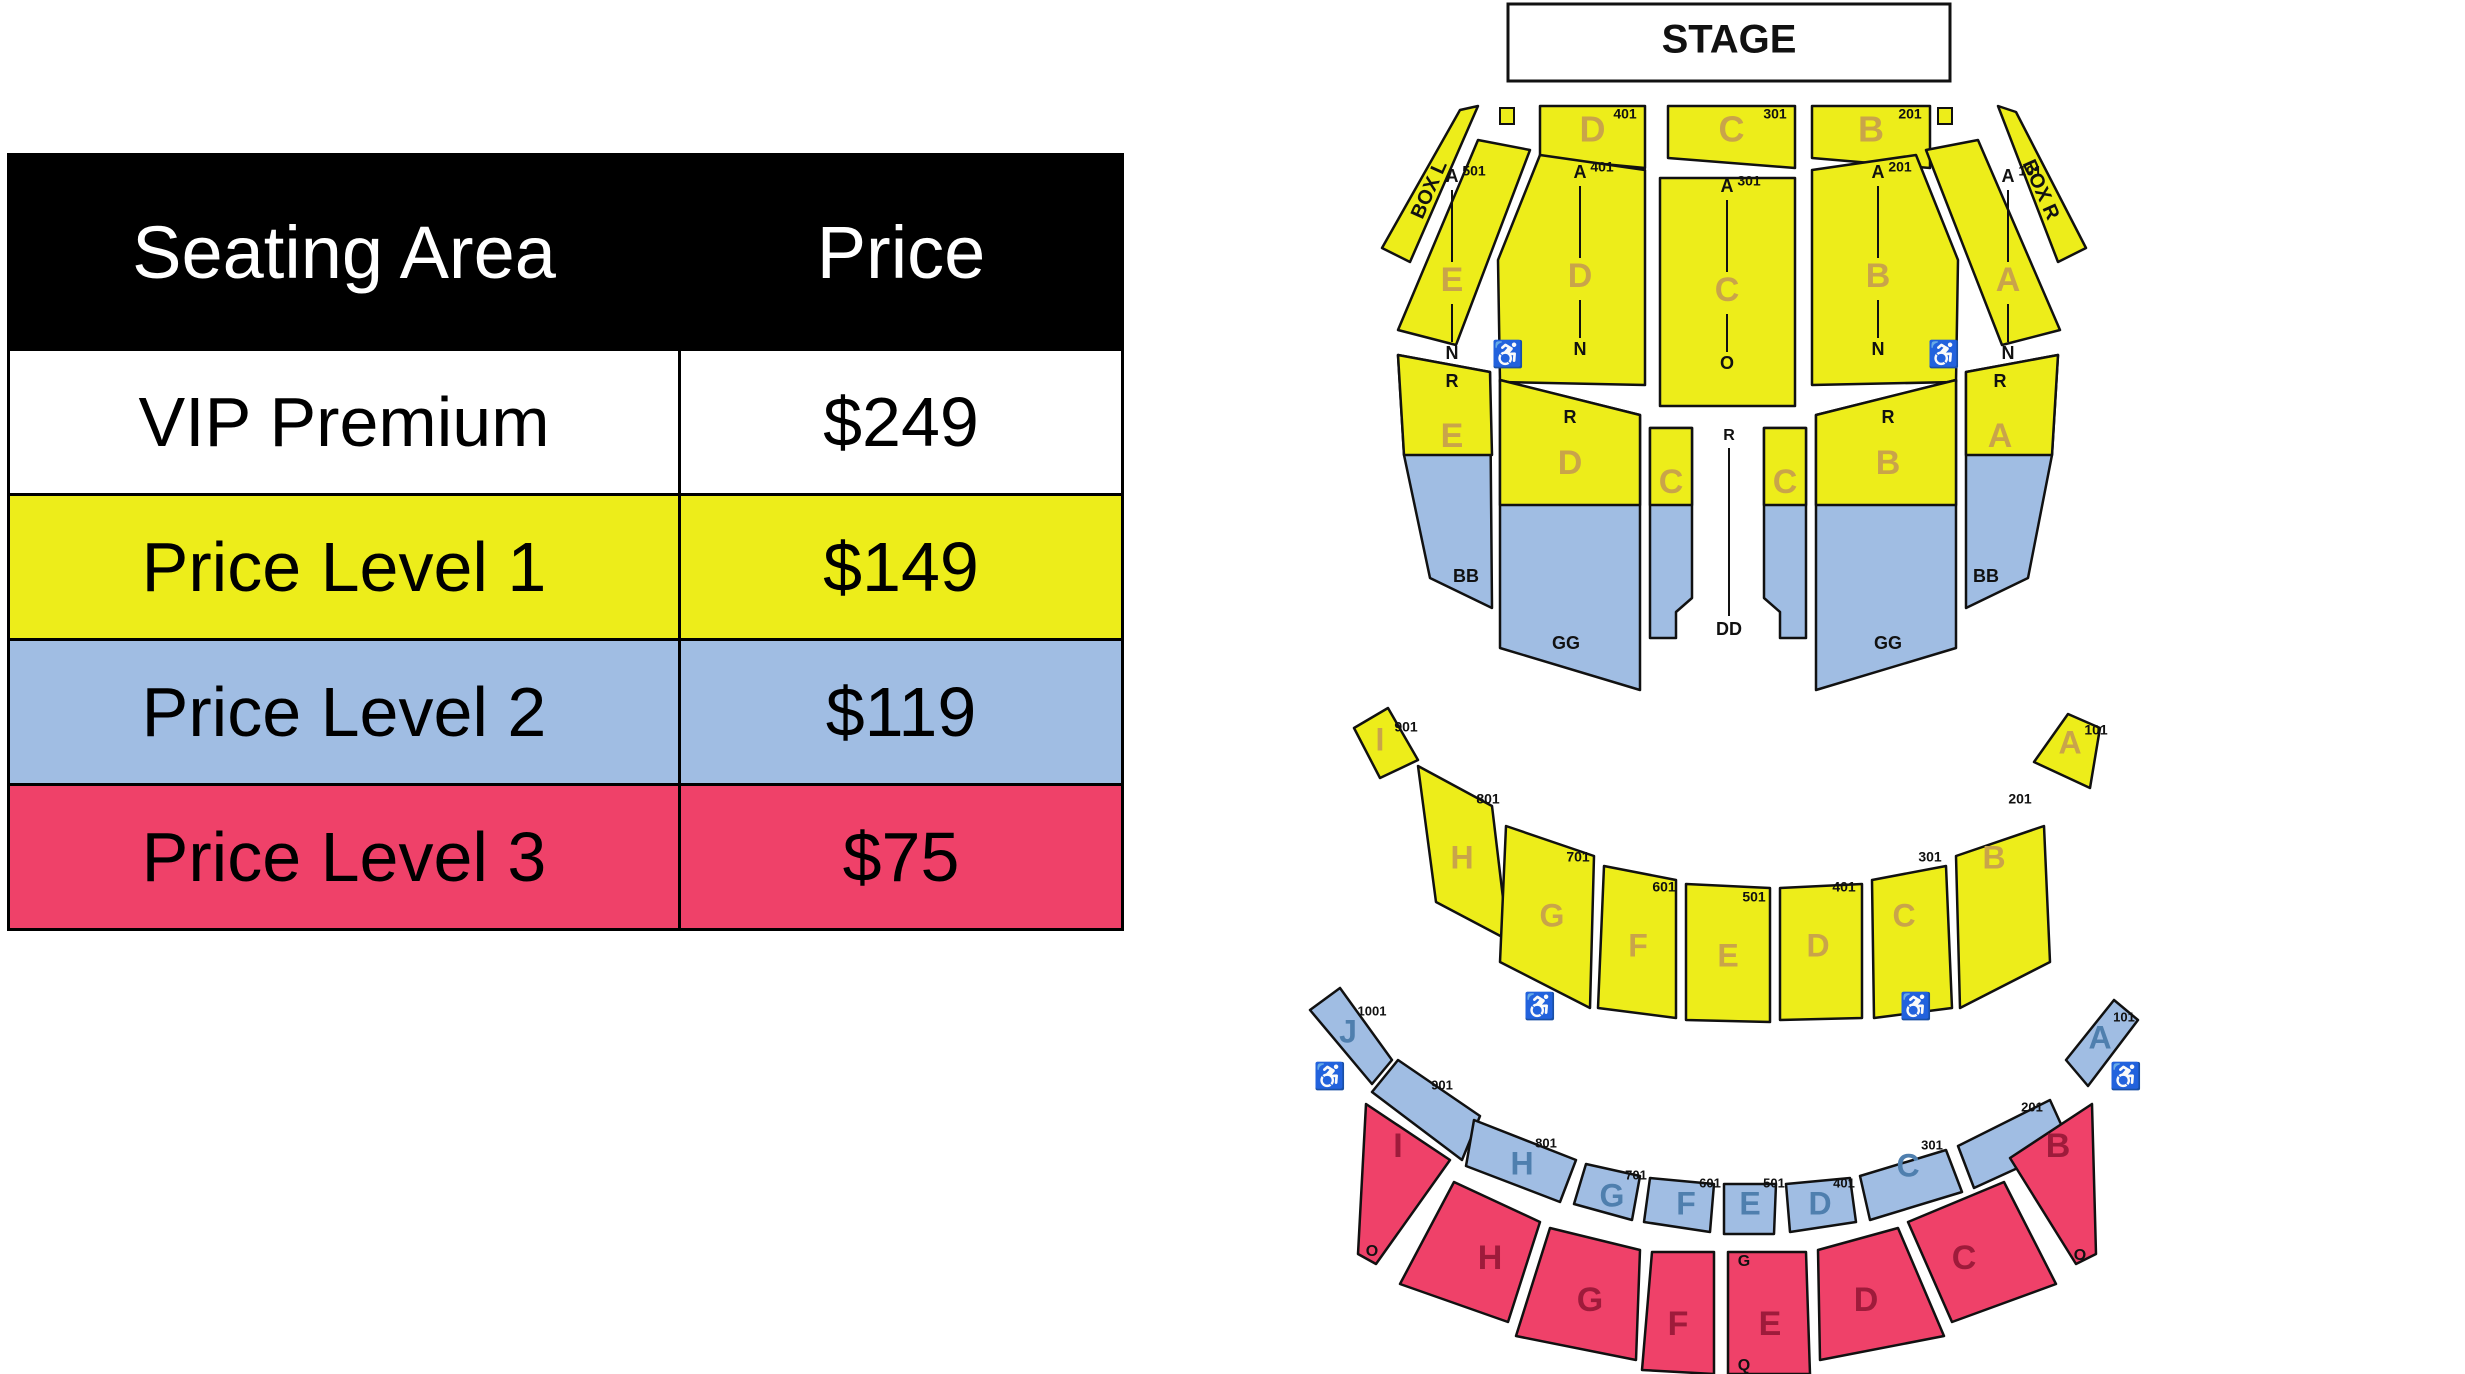 This screenshot has width=2465, height=1374. I want to click on mid-section-b, so click(1885, 270).